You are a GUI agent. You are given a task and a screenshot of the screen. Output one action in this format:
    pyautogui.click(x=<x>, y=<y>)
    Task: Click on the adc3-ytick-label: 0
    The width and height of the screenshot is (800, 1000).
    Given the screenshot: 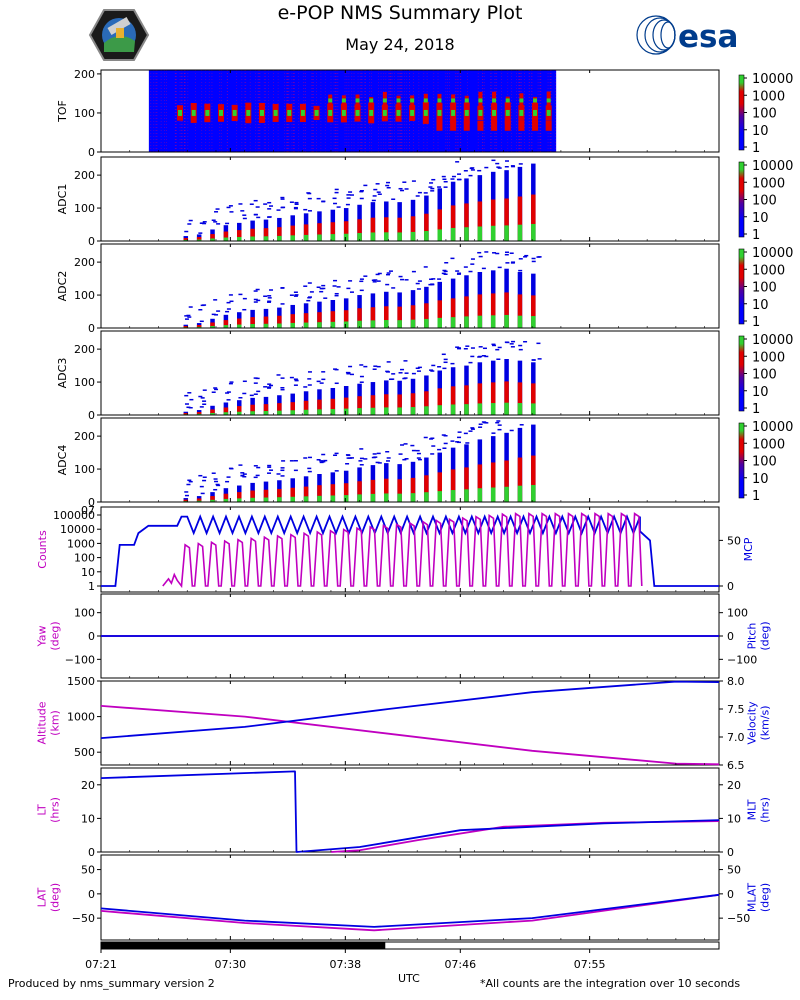 What is the action you would take?
    pyautogui.click(x=91, y=415)
    